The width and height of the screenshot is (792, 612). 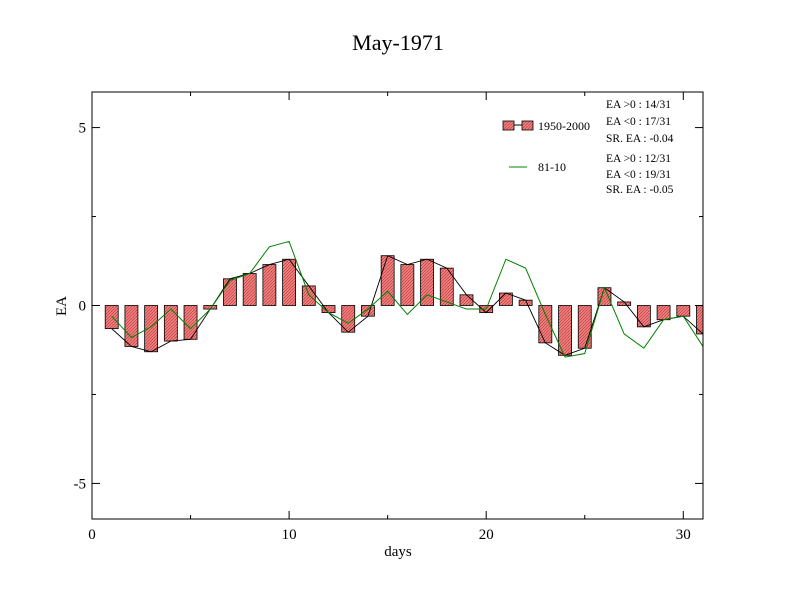 I want to click on y-tick-label: 5, so click(x=83, y=129).